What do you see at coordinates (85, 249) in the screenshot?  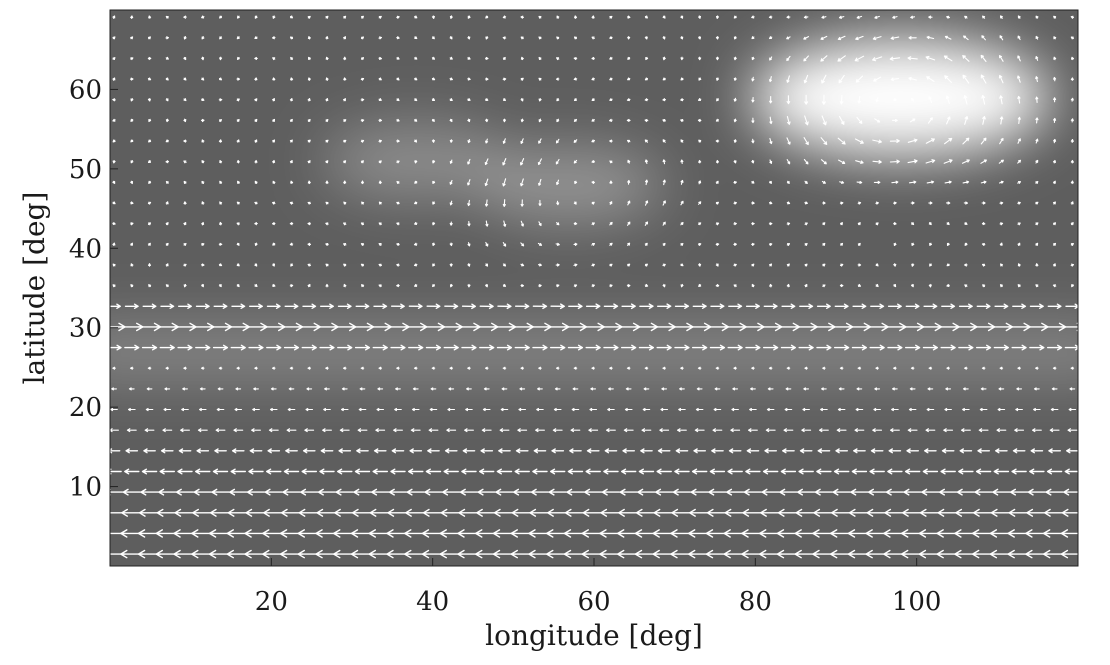 I see `y-tick-label: 40` at bounding box center [85, 249].